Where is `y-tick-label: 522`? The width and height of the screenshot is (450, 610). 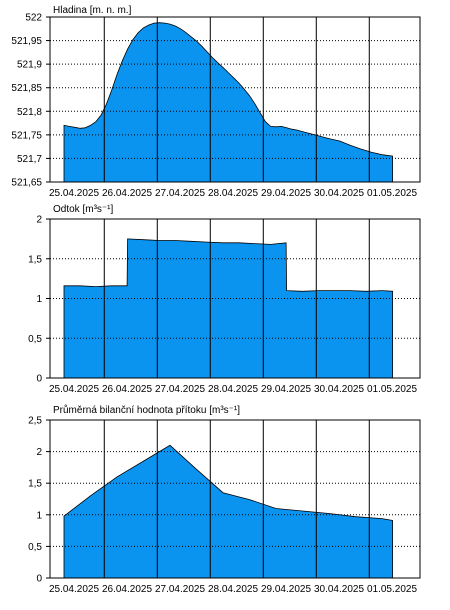 y-tick-label: 522 is located at coordinates (33, 18).